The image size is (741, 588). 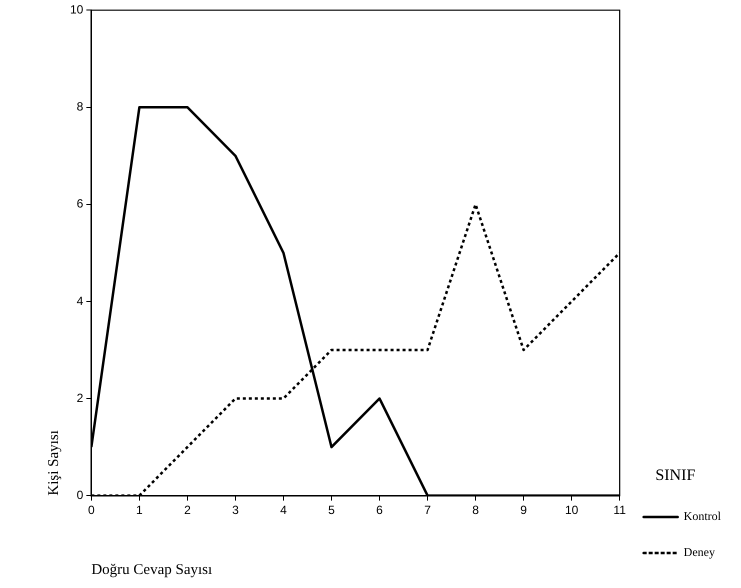 What do you see at coordinates (380, 510) in the screenshot?
I see `x-tick-label: 6` at bounding box center [380, 510].